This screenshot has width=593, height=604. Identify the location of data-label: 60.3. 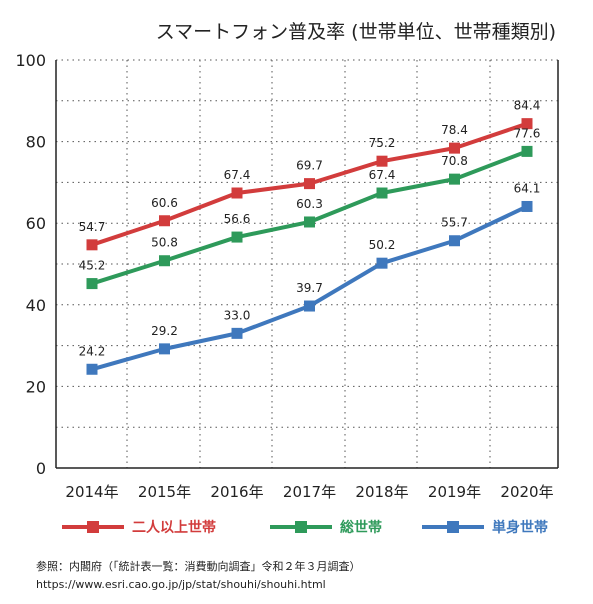
(309, 204).